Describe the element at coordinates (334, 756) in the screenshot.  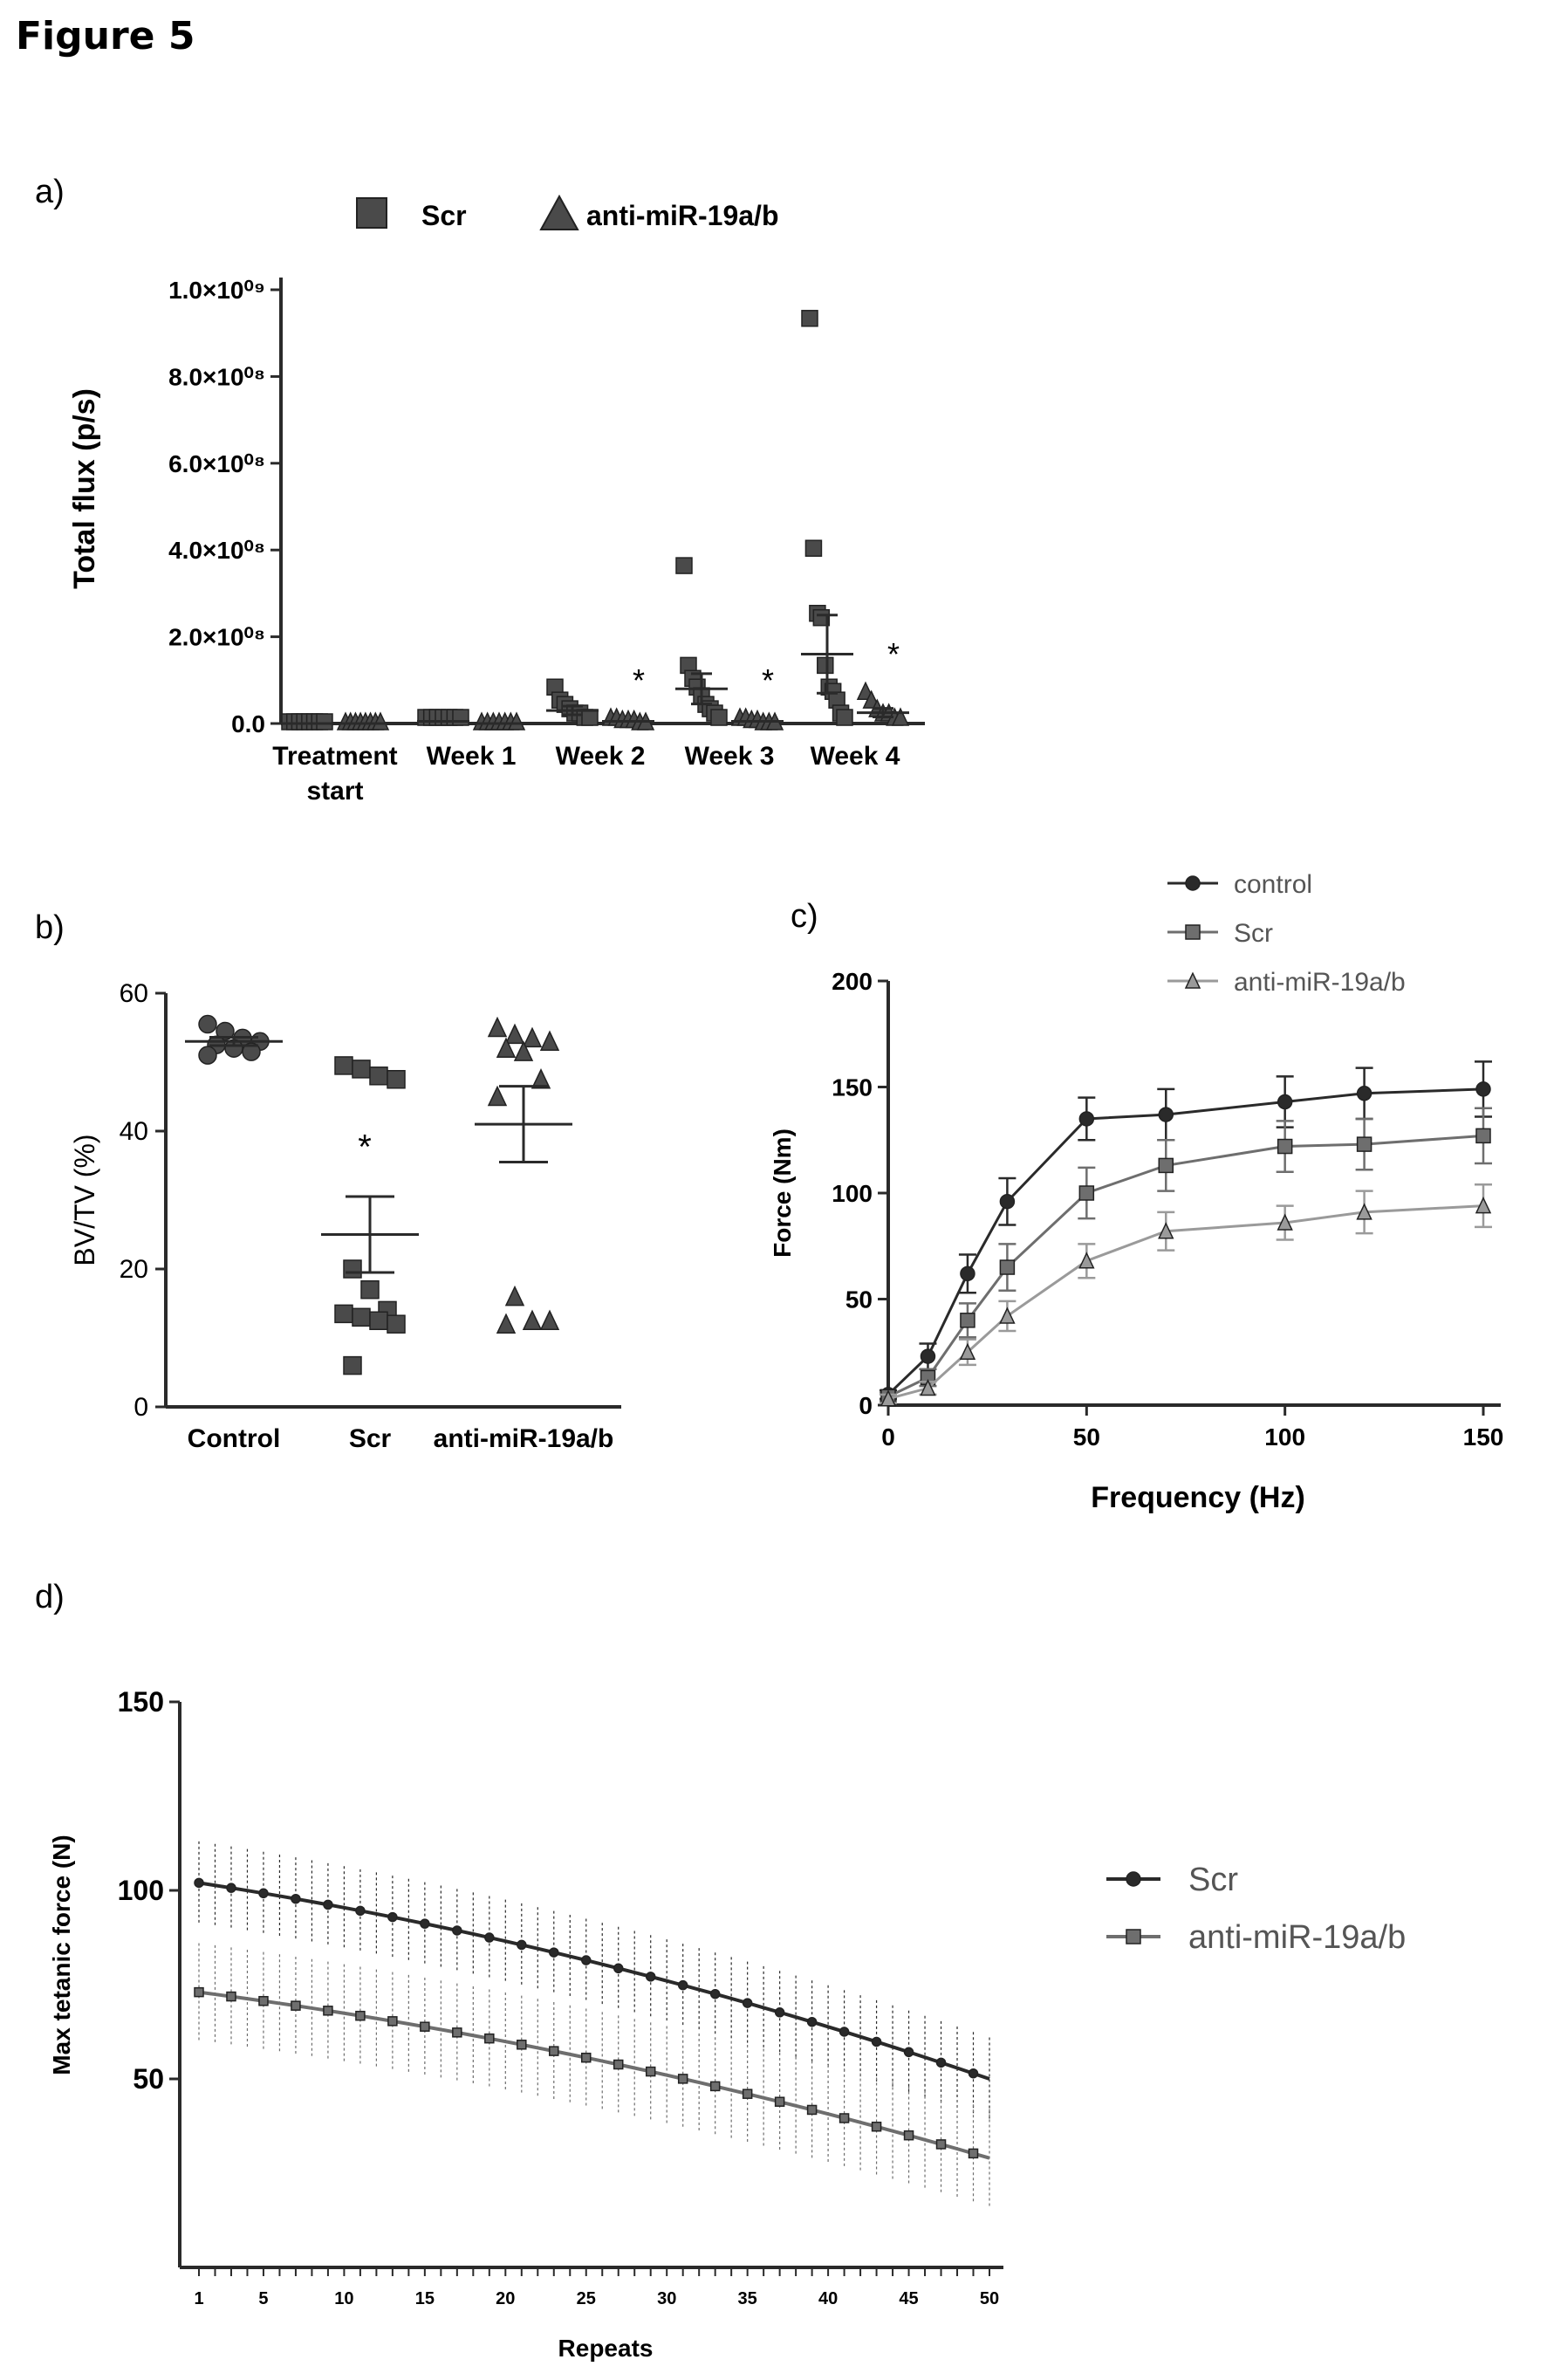
I see `panel-a-category-label: Treatment` at that location.